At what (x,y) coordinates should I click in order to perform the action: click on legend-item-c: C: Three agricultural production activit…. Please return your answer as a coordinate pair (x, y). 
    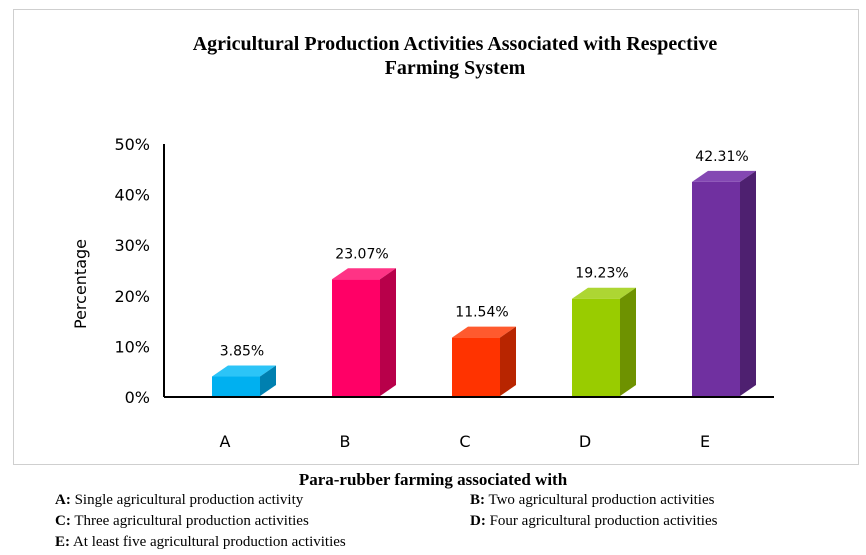
    Looking at the image, I should click on (182, 521).